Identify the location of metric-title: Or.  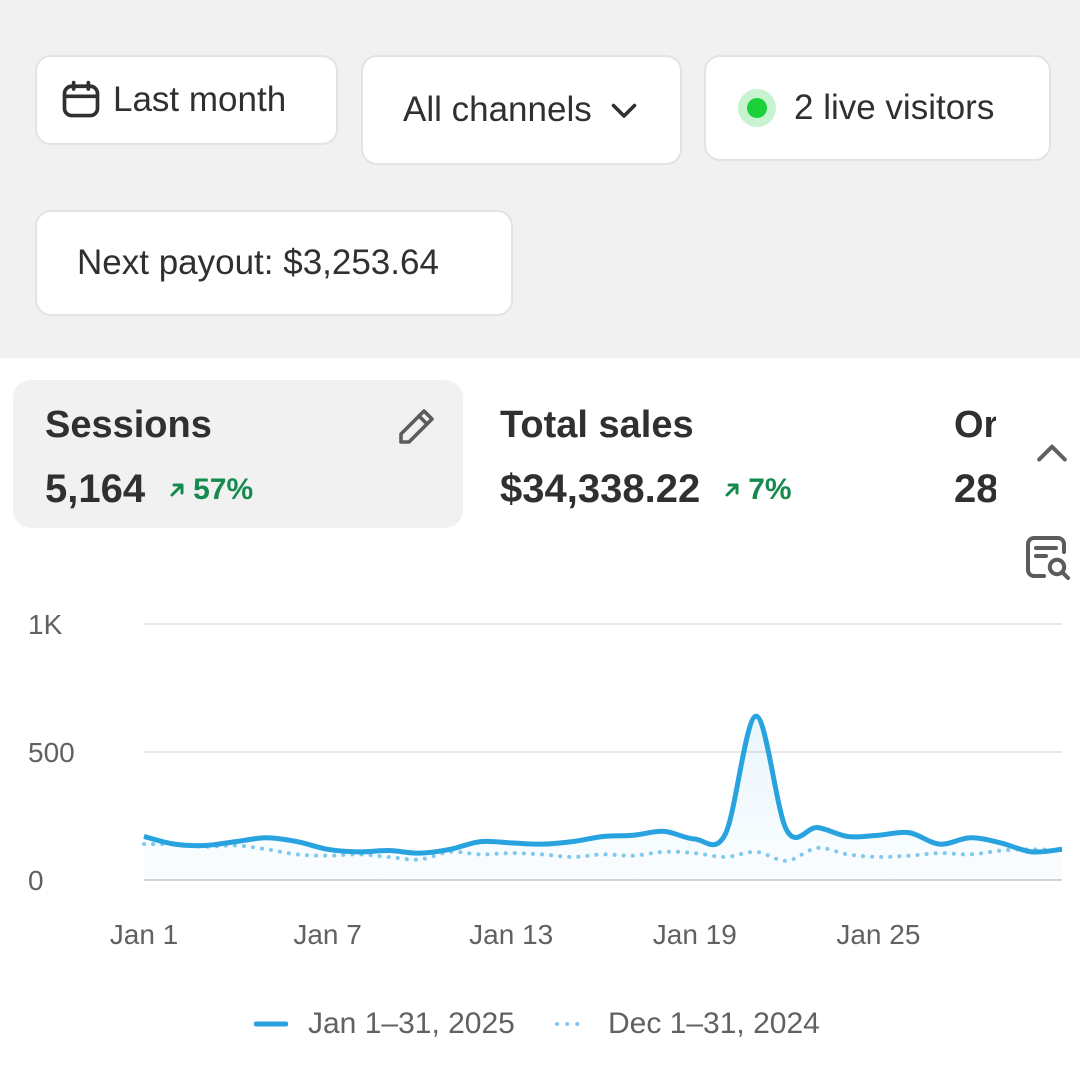
(975, 425).